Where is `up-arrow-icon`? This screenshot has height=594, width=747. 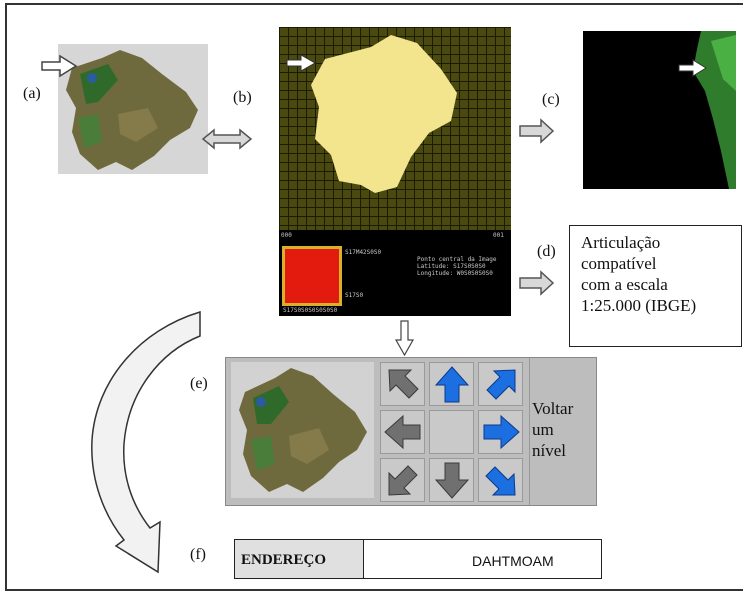
up-arrow-icon is located at coordinates (452, 384).